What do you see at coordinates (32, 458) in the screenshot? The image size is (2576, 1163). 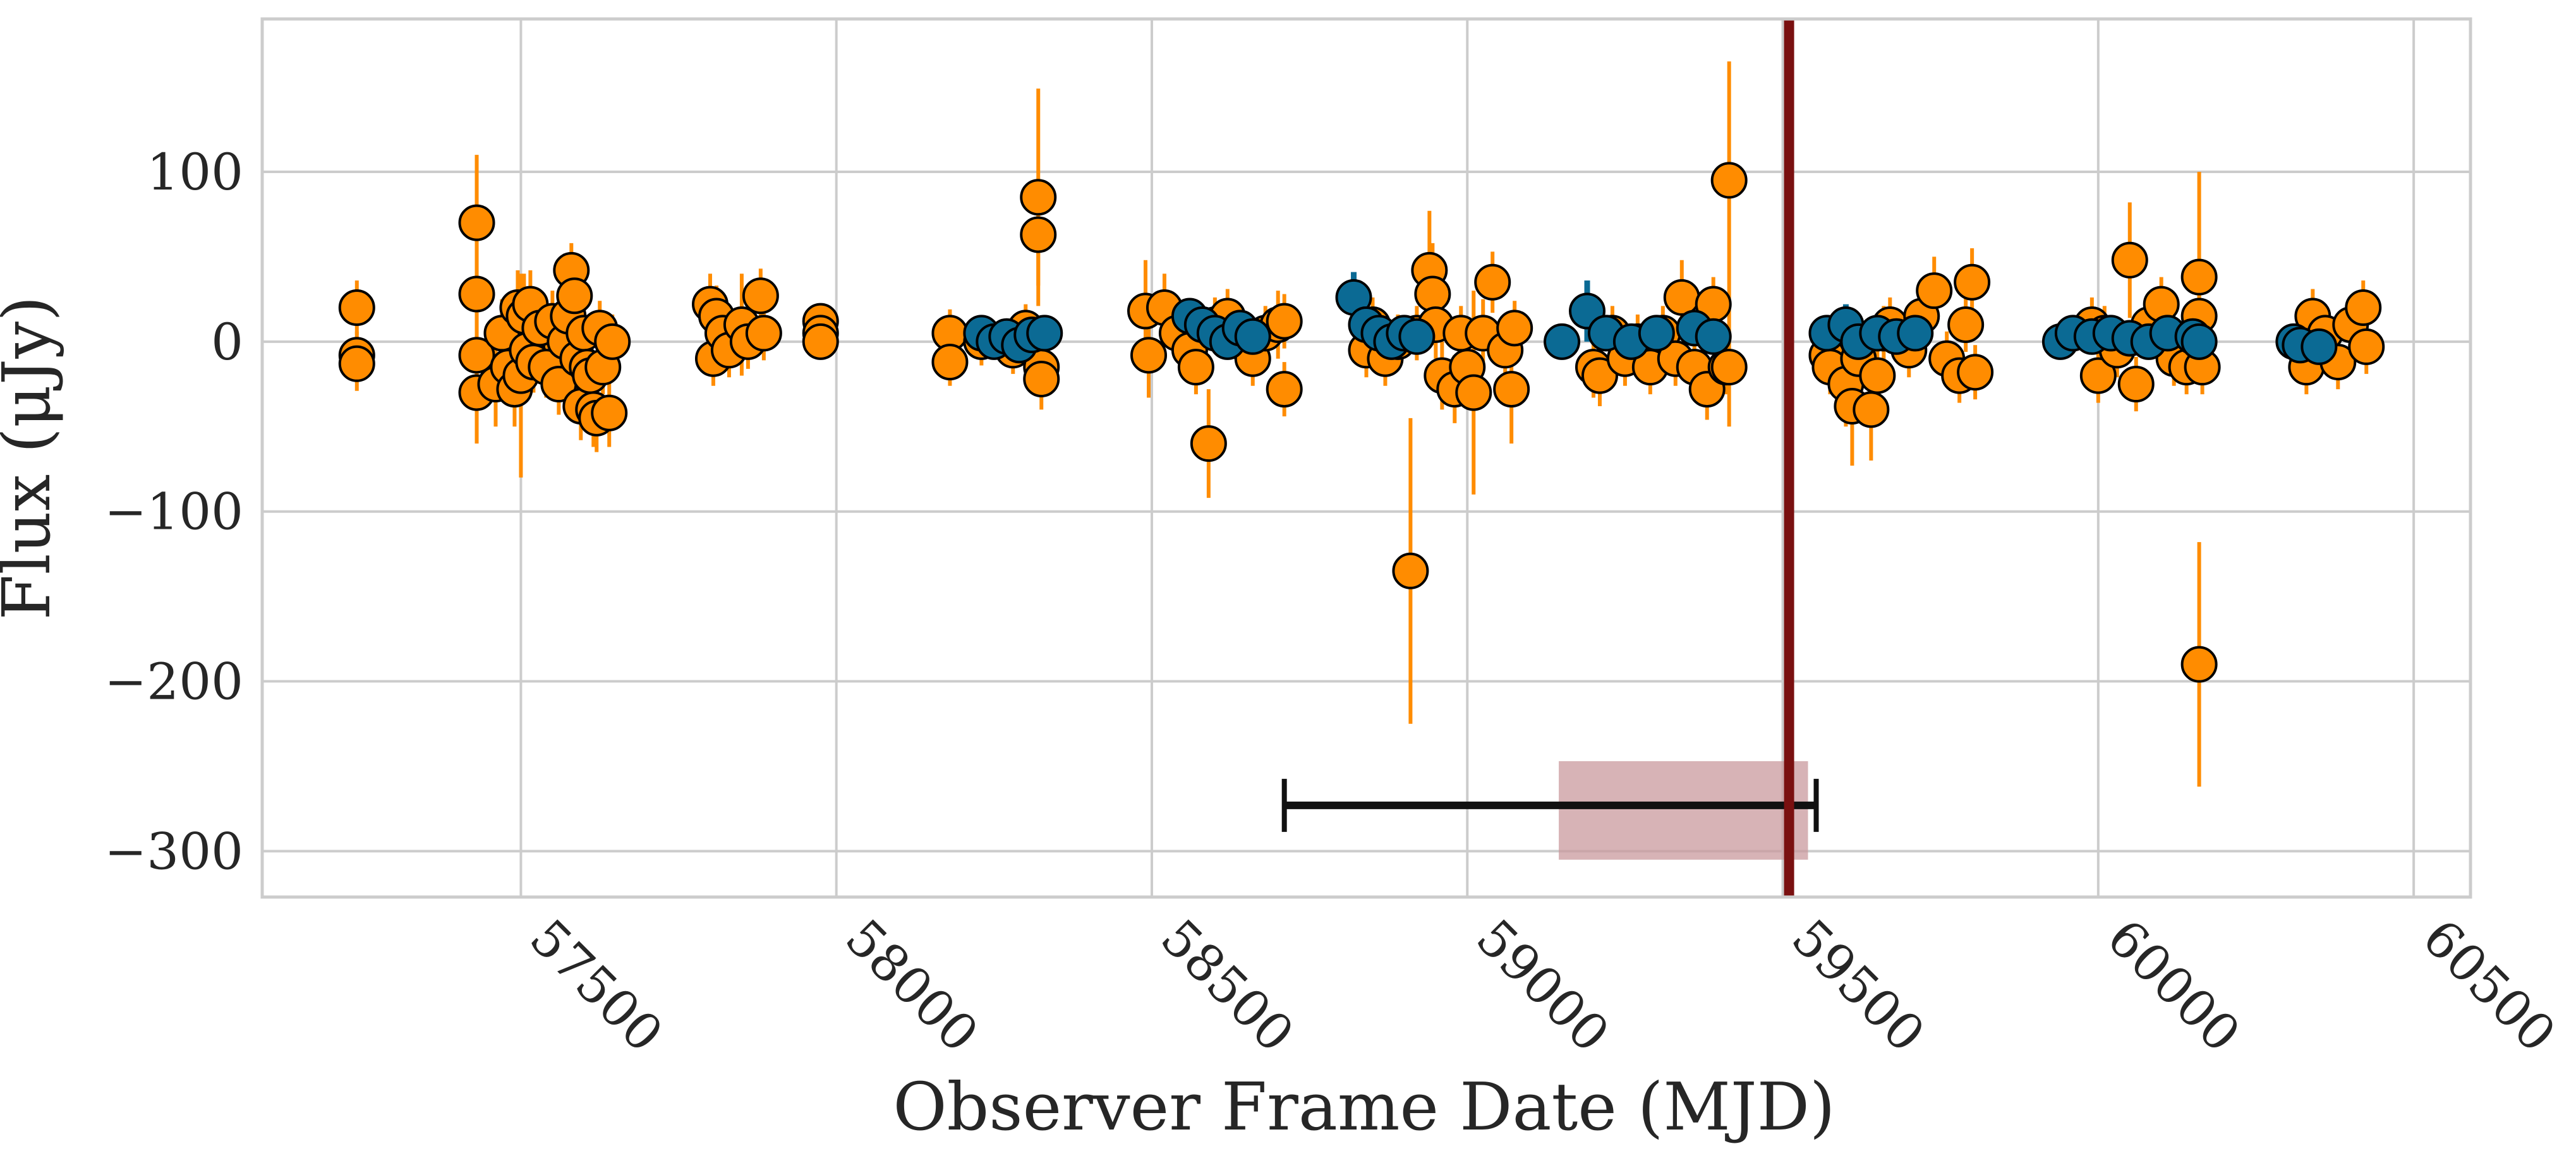 I see `y-axis-label: Flux (μJy)` at bounding box center [32, 458].